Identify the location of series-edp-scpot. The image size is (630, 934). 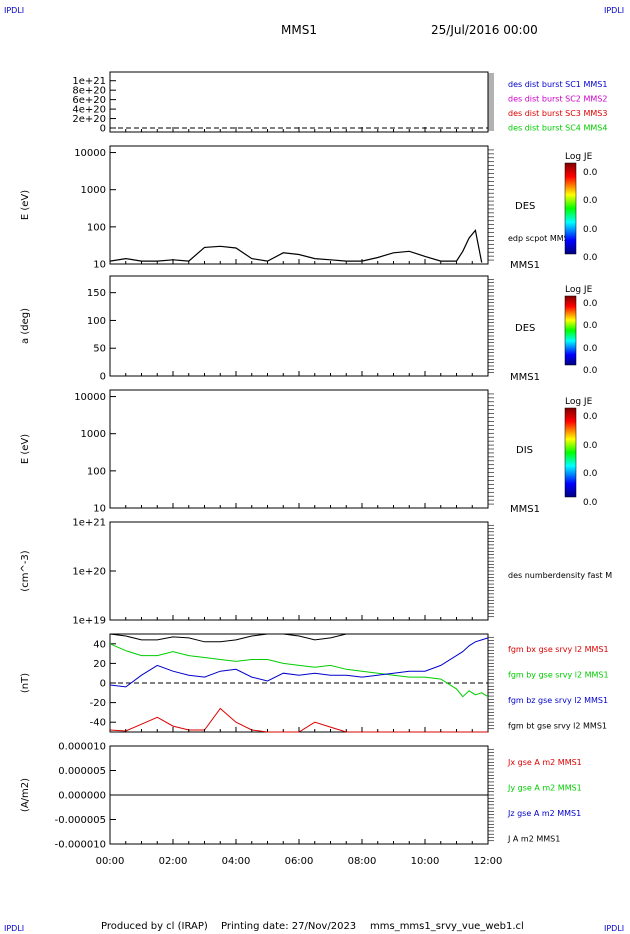
(296, 246).